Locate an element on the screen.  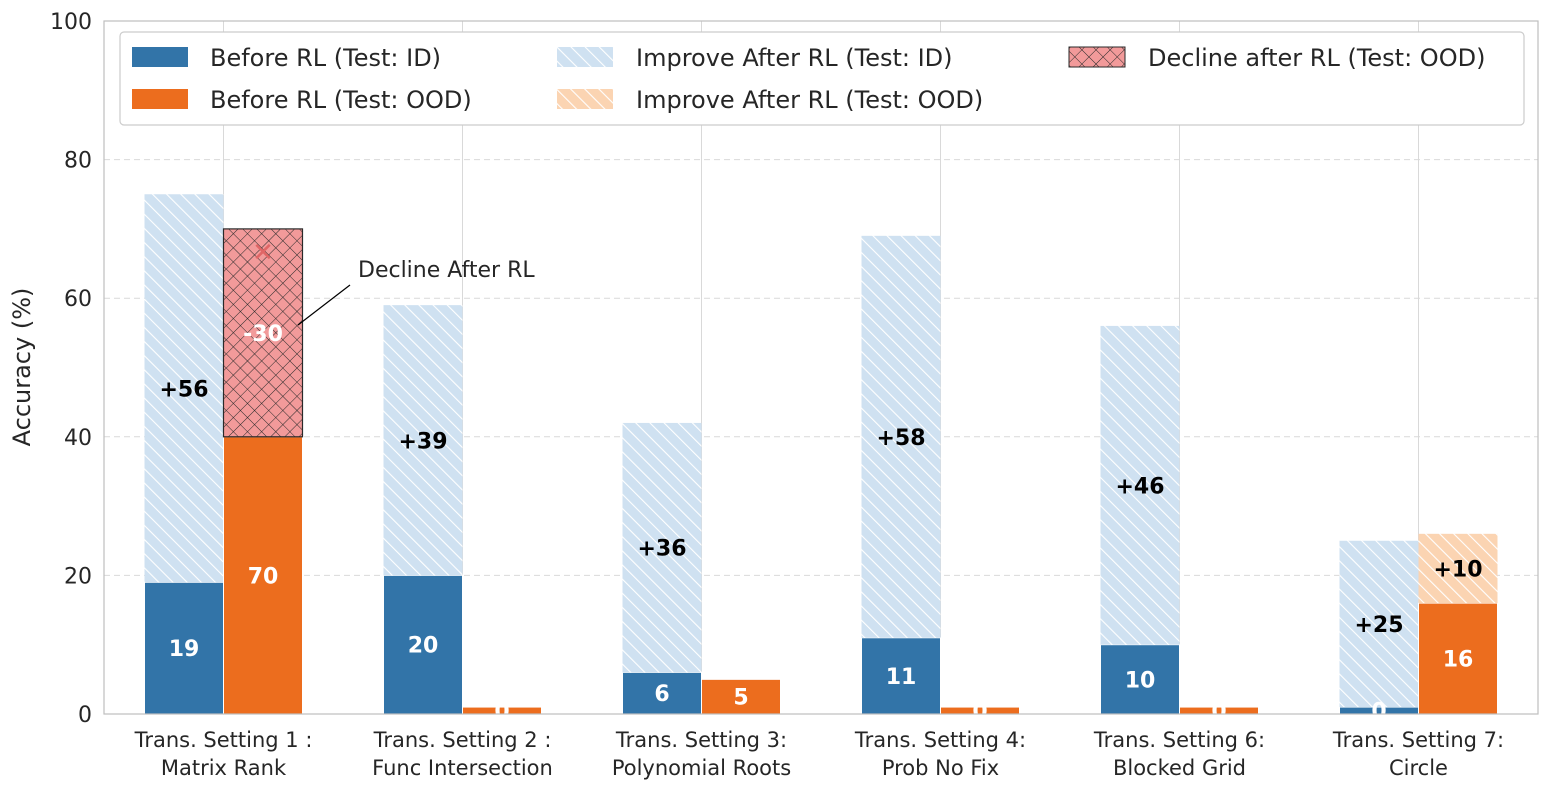
decline-x-marker: ✕ is located at coordinates (263, 253).